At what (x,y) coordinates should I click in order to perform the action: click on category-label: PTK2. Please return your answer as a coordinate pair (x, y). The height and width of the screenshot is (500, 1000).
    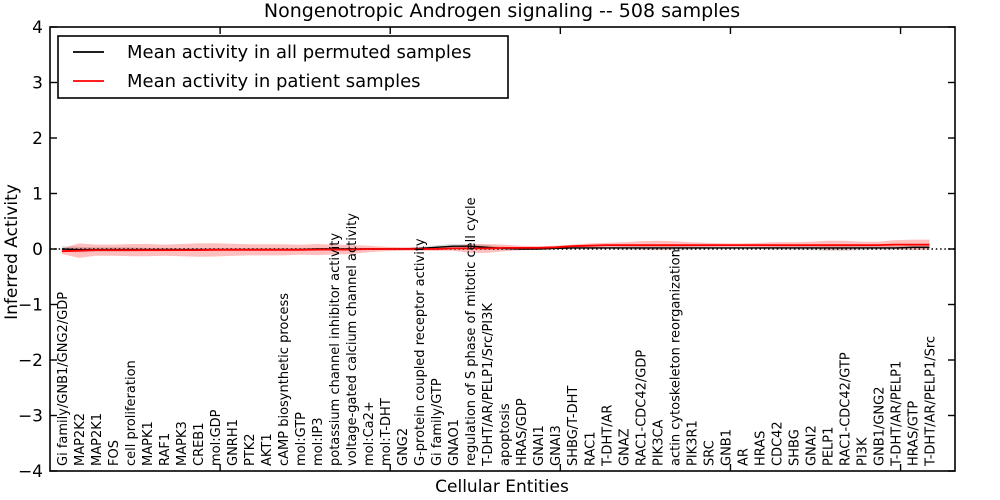
    Looking at the image, I should click on (250, 449).